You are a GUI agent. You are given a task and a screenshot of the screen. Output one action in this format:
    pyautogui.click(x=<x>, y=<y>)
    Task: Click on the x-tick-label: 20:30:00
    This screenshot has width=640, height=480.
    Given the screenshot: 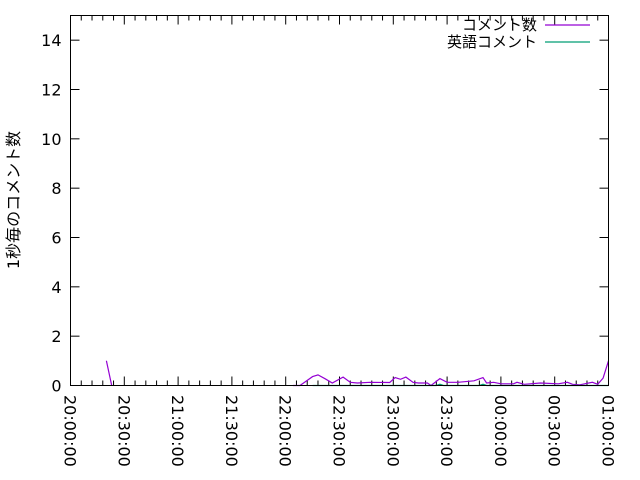 What is the action you would take?
    pyautogui.click(x=123, y=431)
    